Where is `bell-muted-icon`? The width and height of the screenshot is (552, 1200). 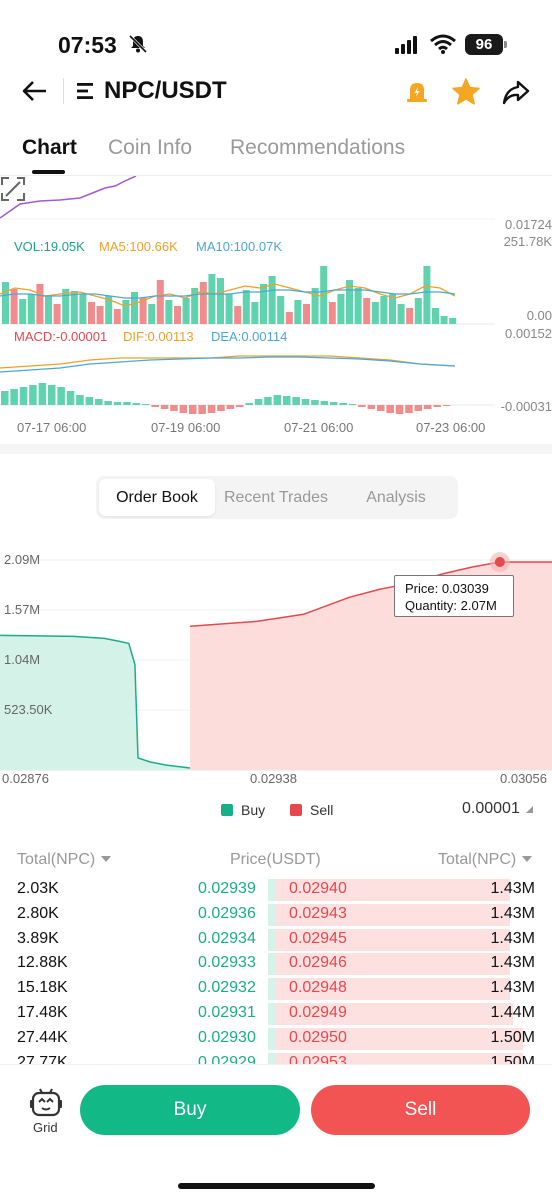
bell-muted-icon is located at coordinates (138, 44).